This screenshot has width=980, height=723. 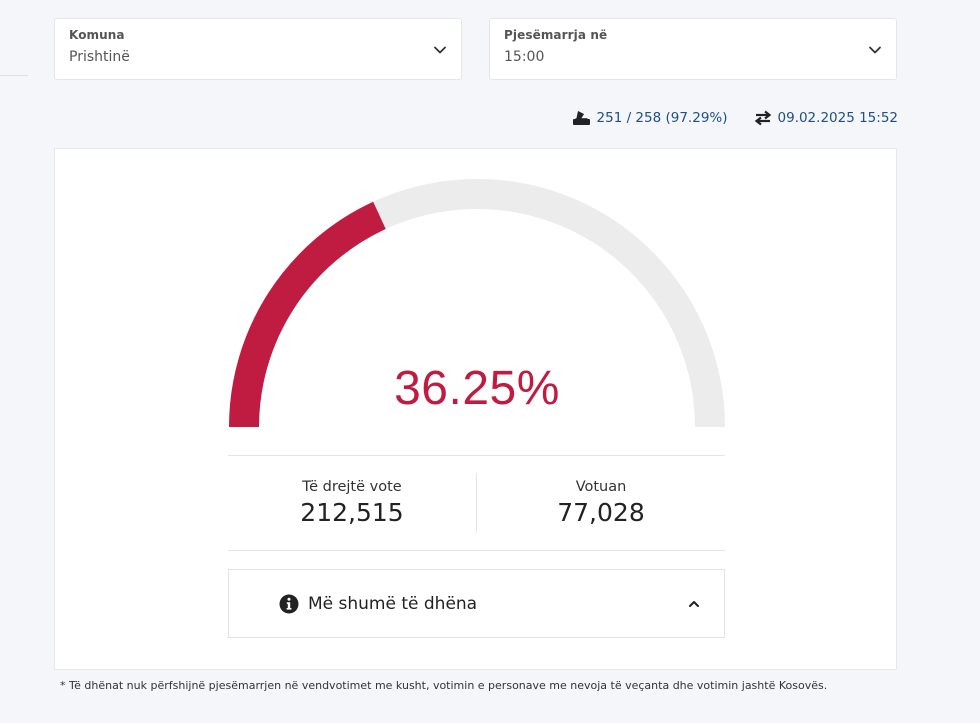 What do you see at coordinates (693, 49) in the screenshot?
I see `pjesemarrja-select: Pjesëmarrja në 15:00` at bounding box center [693, 49].